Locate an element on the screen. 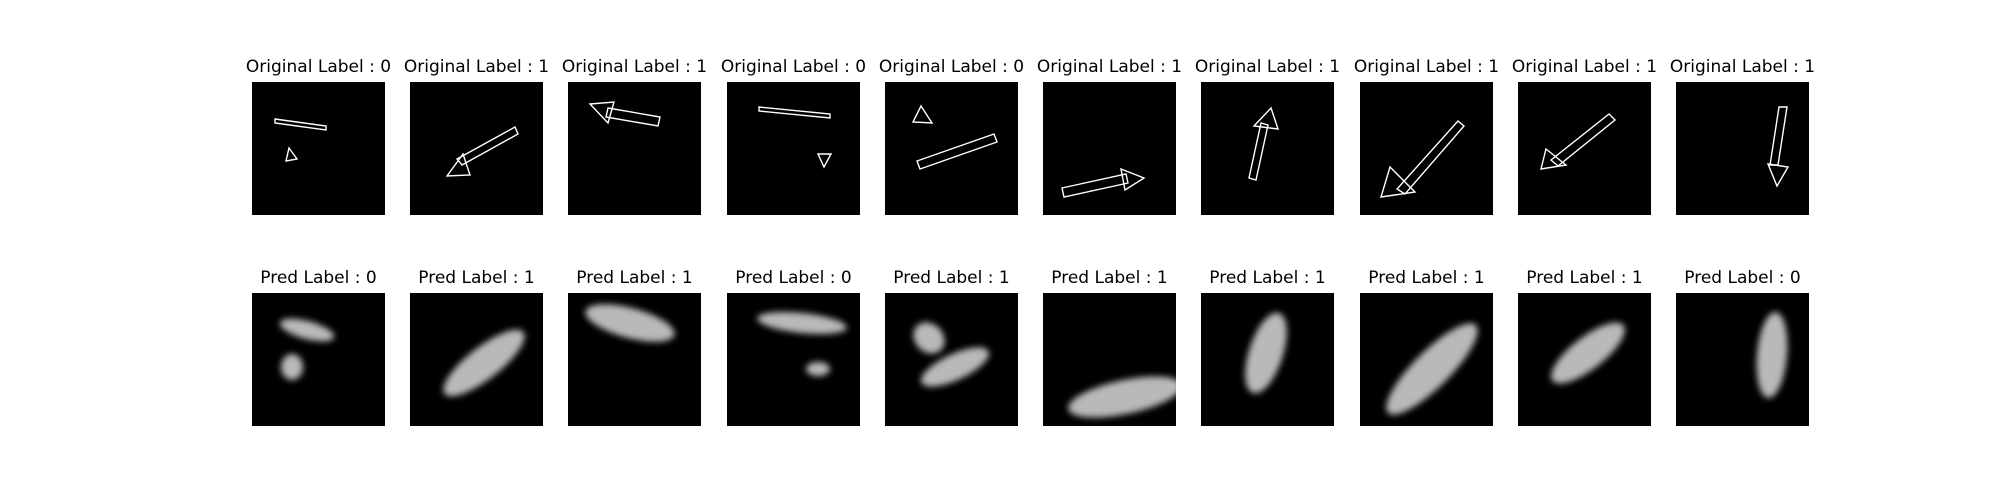 Image resolution: width=2000 pixels, height=500 pixels. original-label-title-7: Original Label : 1 is located at coordinates (1267, 67).